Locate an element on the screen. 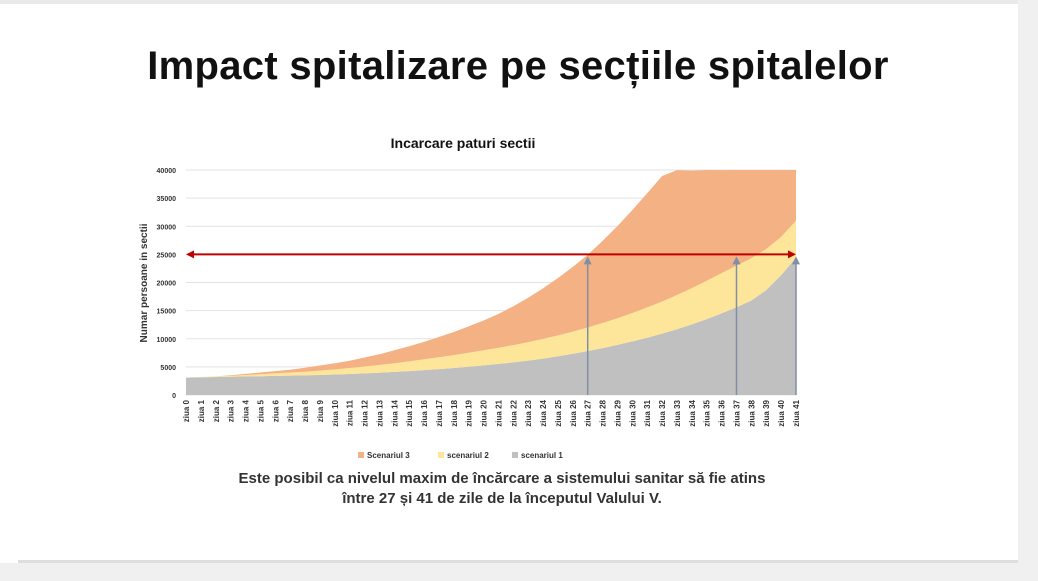 Image resolution: width=1038 pixels, height=581 pixels. y-tick-label: 25000 is located at coordinates (167, 255).